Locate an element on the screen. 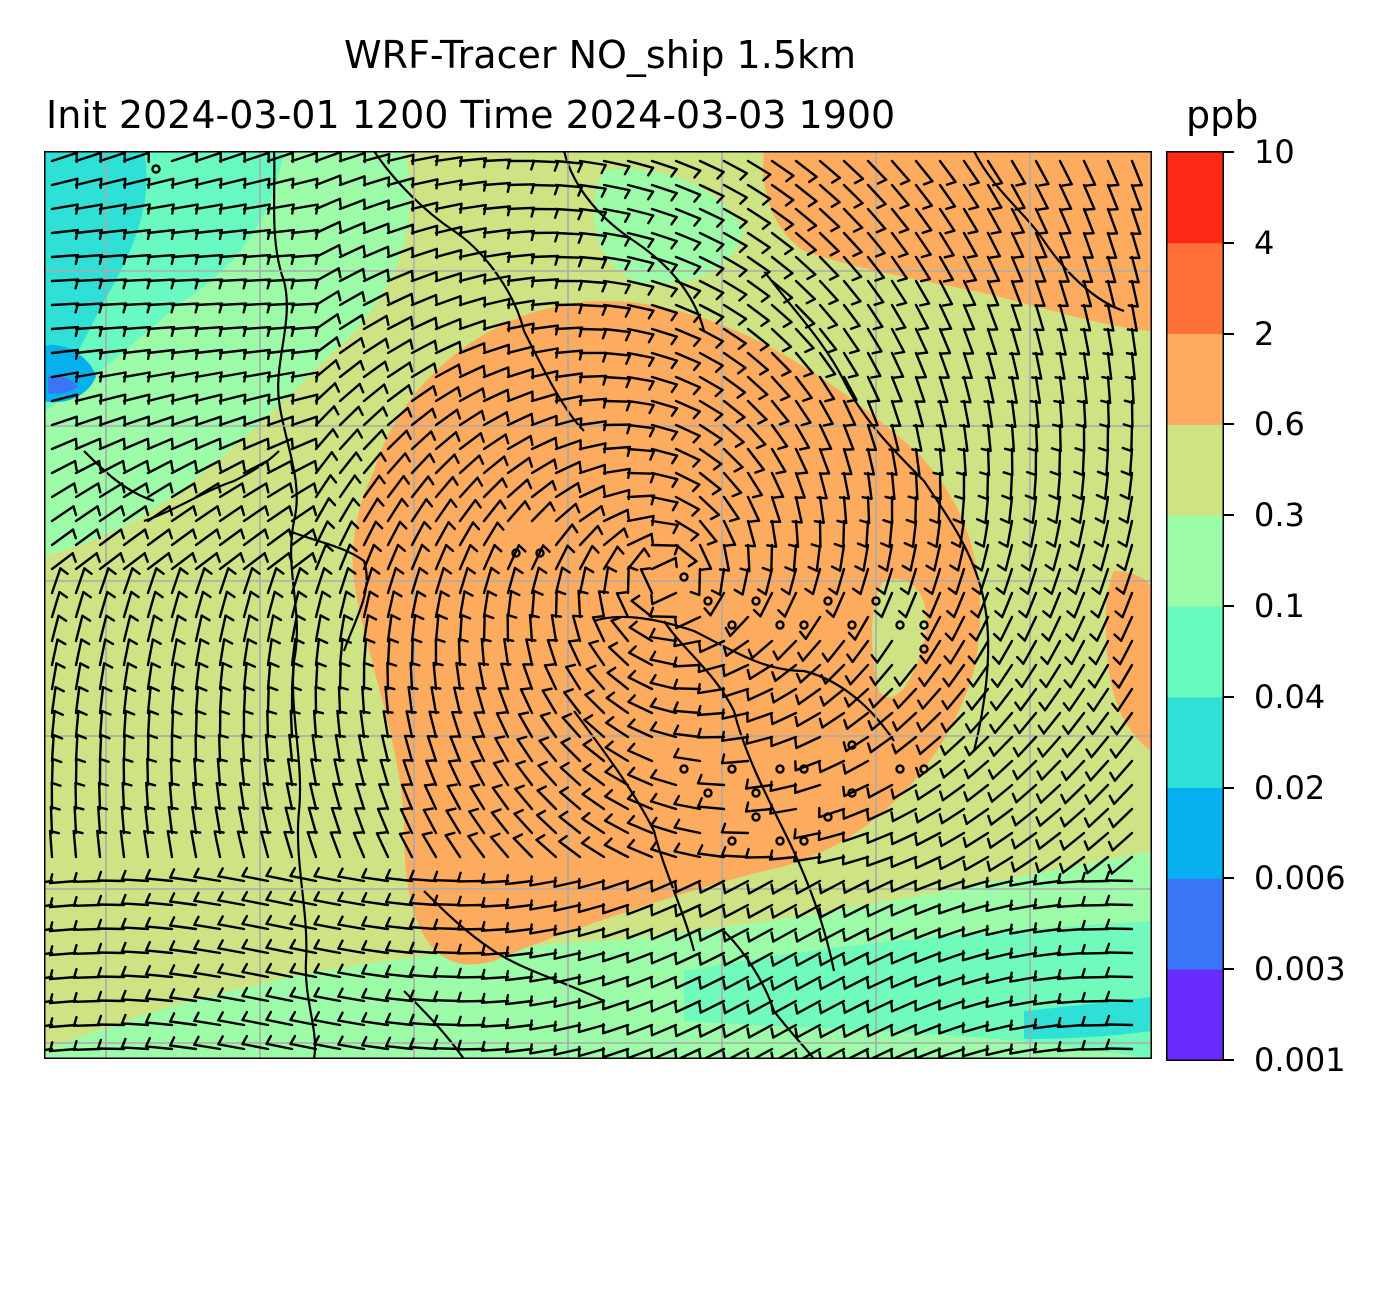 This screenshot has width=1400, height=1313. colorbar-cell is located at coordinates (1195, 561).